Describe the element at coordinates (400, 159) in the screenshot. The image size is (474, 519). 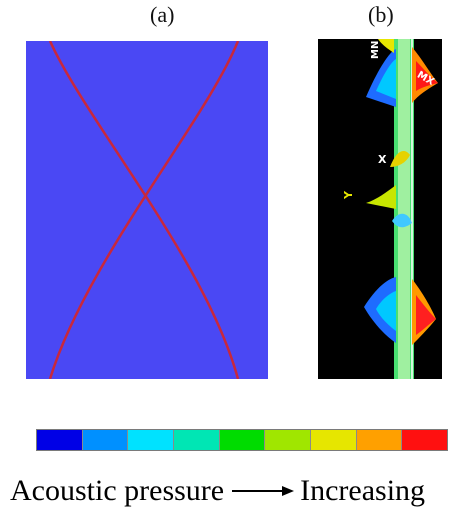
I see `middle-feature-yellow` at that location.